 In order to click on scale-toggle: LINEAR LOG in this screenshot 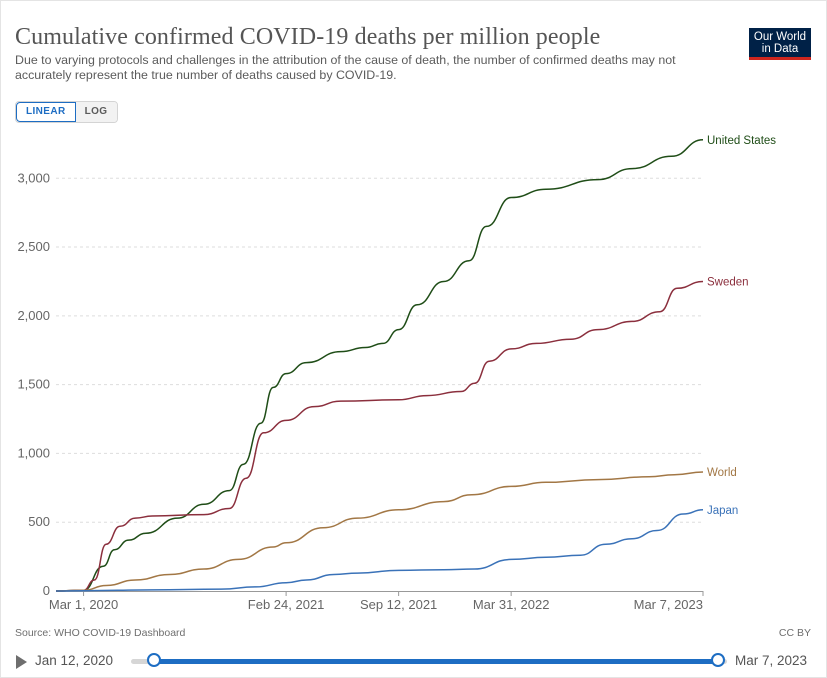, I will do `click(66, 112)`.